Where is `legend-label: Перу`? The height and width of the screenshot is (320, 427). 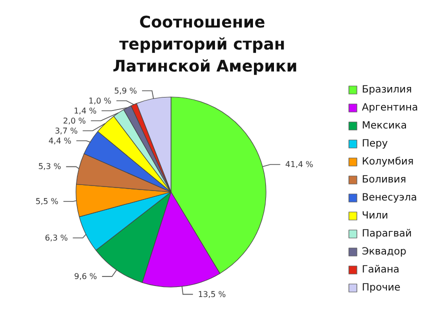 legend-label: Перу is located at coordinates (375, 144).